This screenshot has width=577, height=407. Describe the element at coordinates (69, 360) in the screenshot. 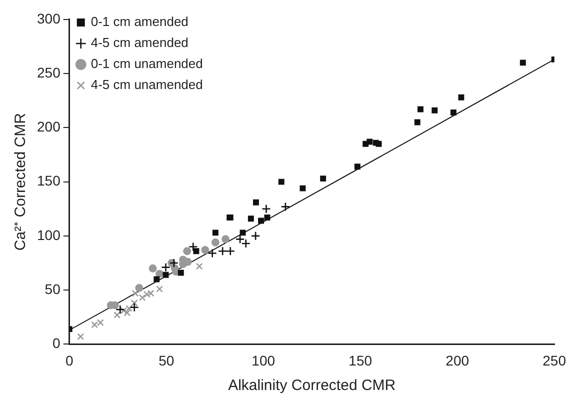

I see `x-tick-label: 0` at that location.